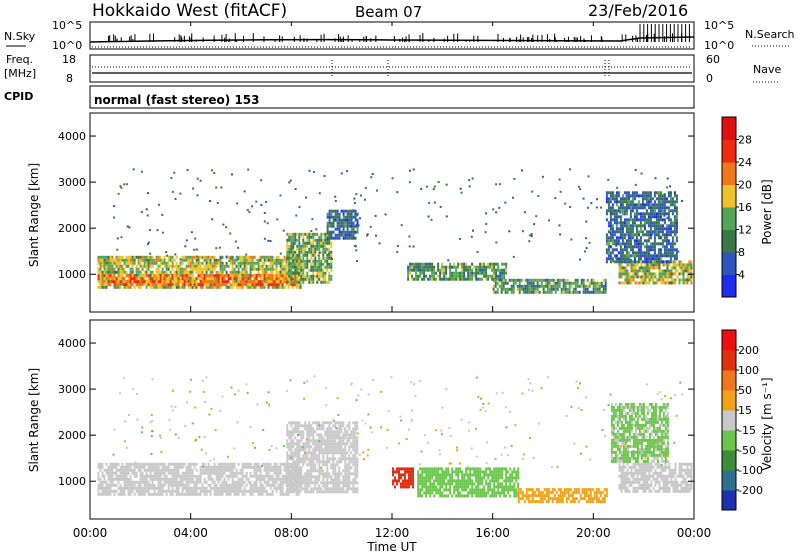 The width and height of the screenshot is (800, 554). I want to click on nsearch-label: N.Search, so click(770, 34).